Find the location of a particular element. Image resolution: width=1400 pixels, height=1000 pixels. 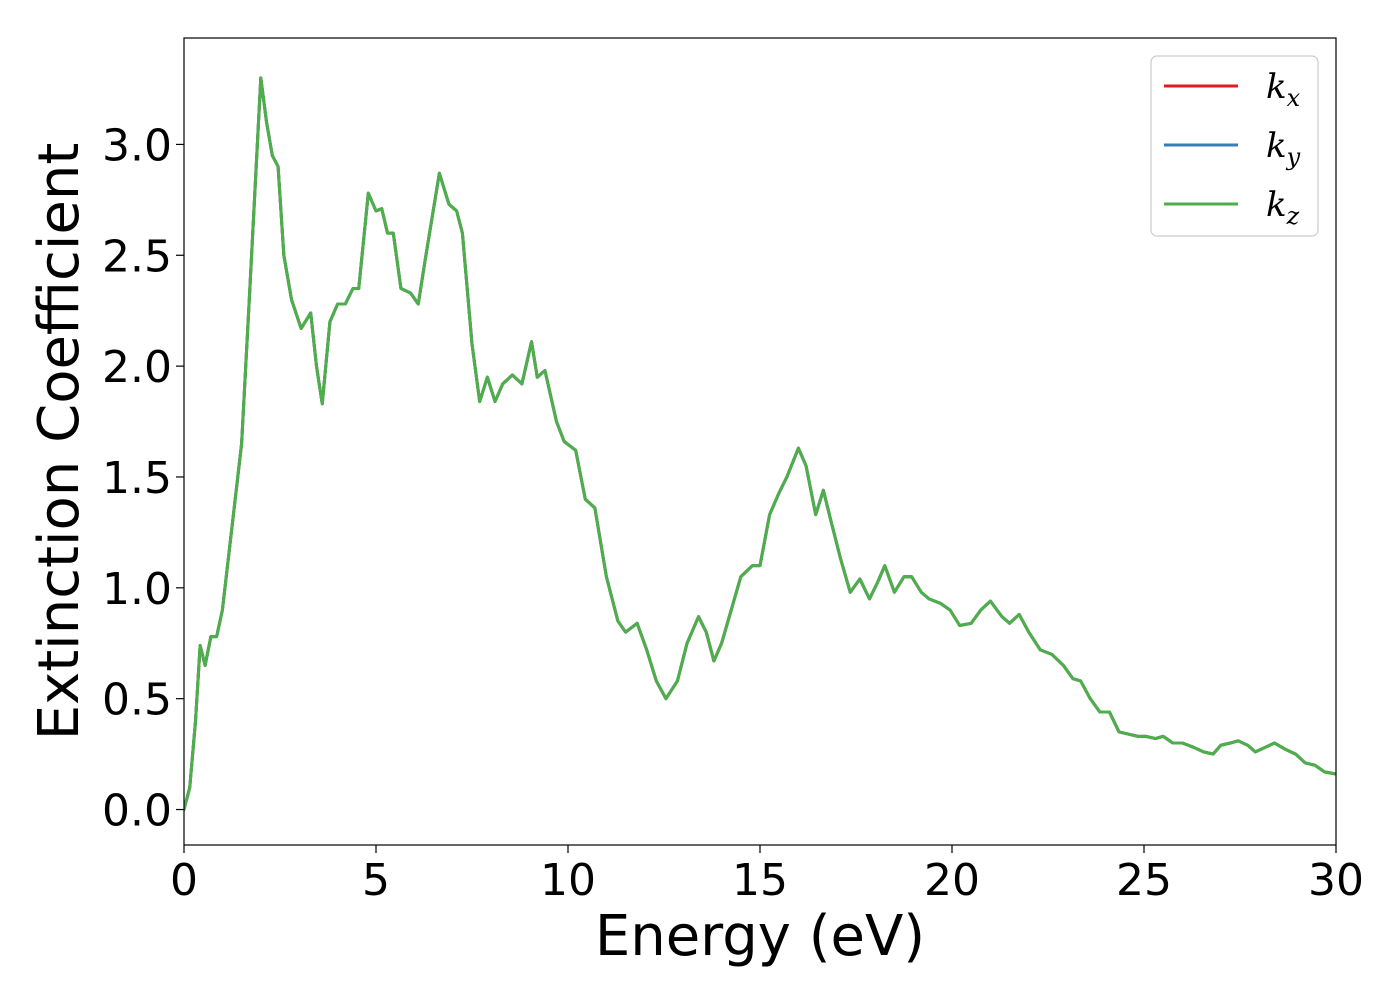

x-tick-label: 5 is located at coordinates (376, 880).